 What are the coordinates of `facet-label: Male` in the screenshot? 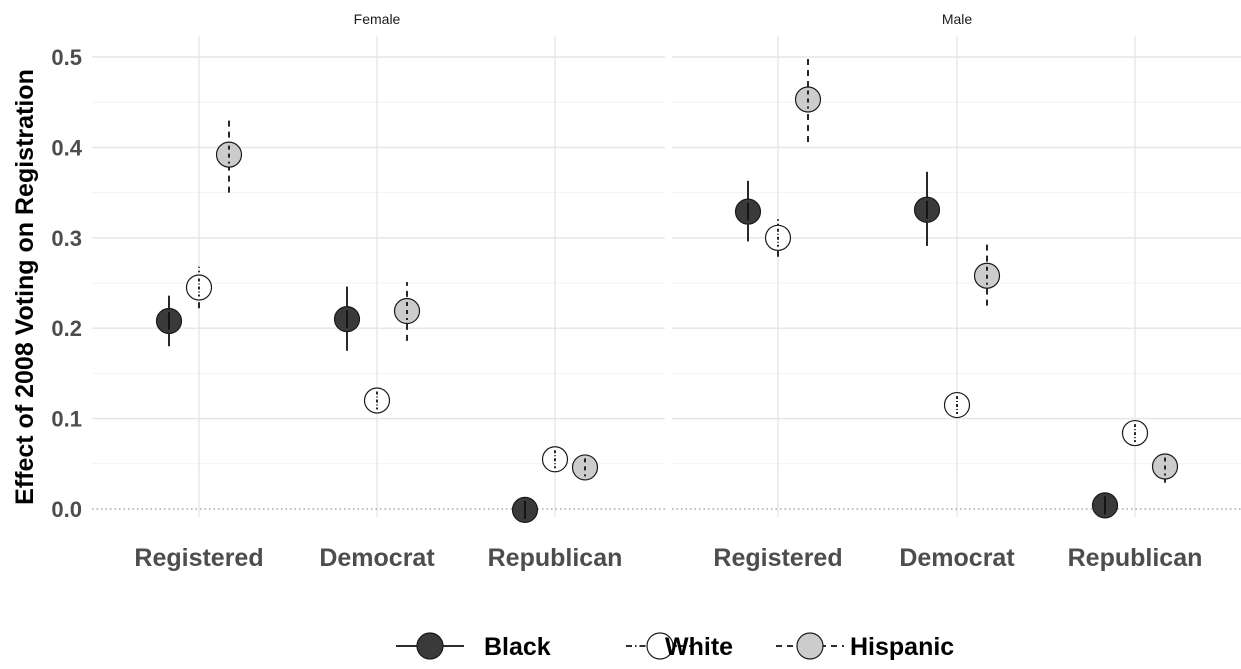 It's located at (957, 19).